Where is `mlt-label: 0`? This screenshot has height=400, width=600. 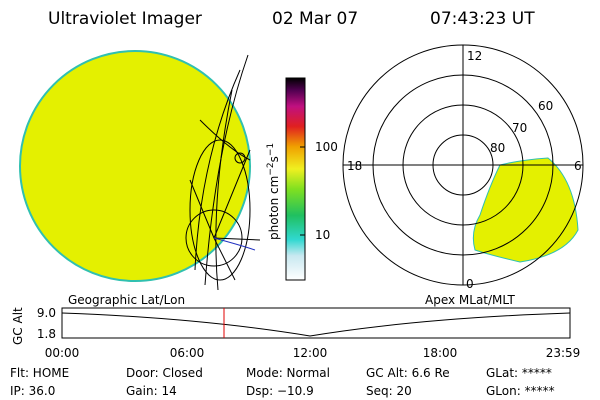 mlt-label: 0 is located at coordinates (470, 284).